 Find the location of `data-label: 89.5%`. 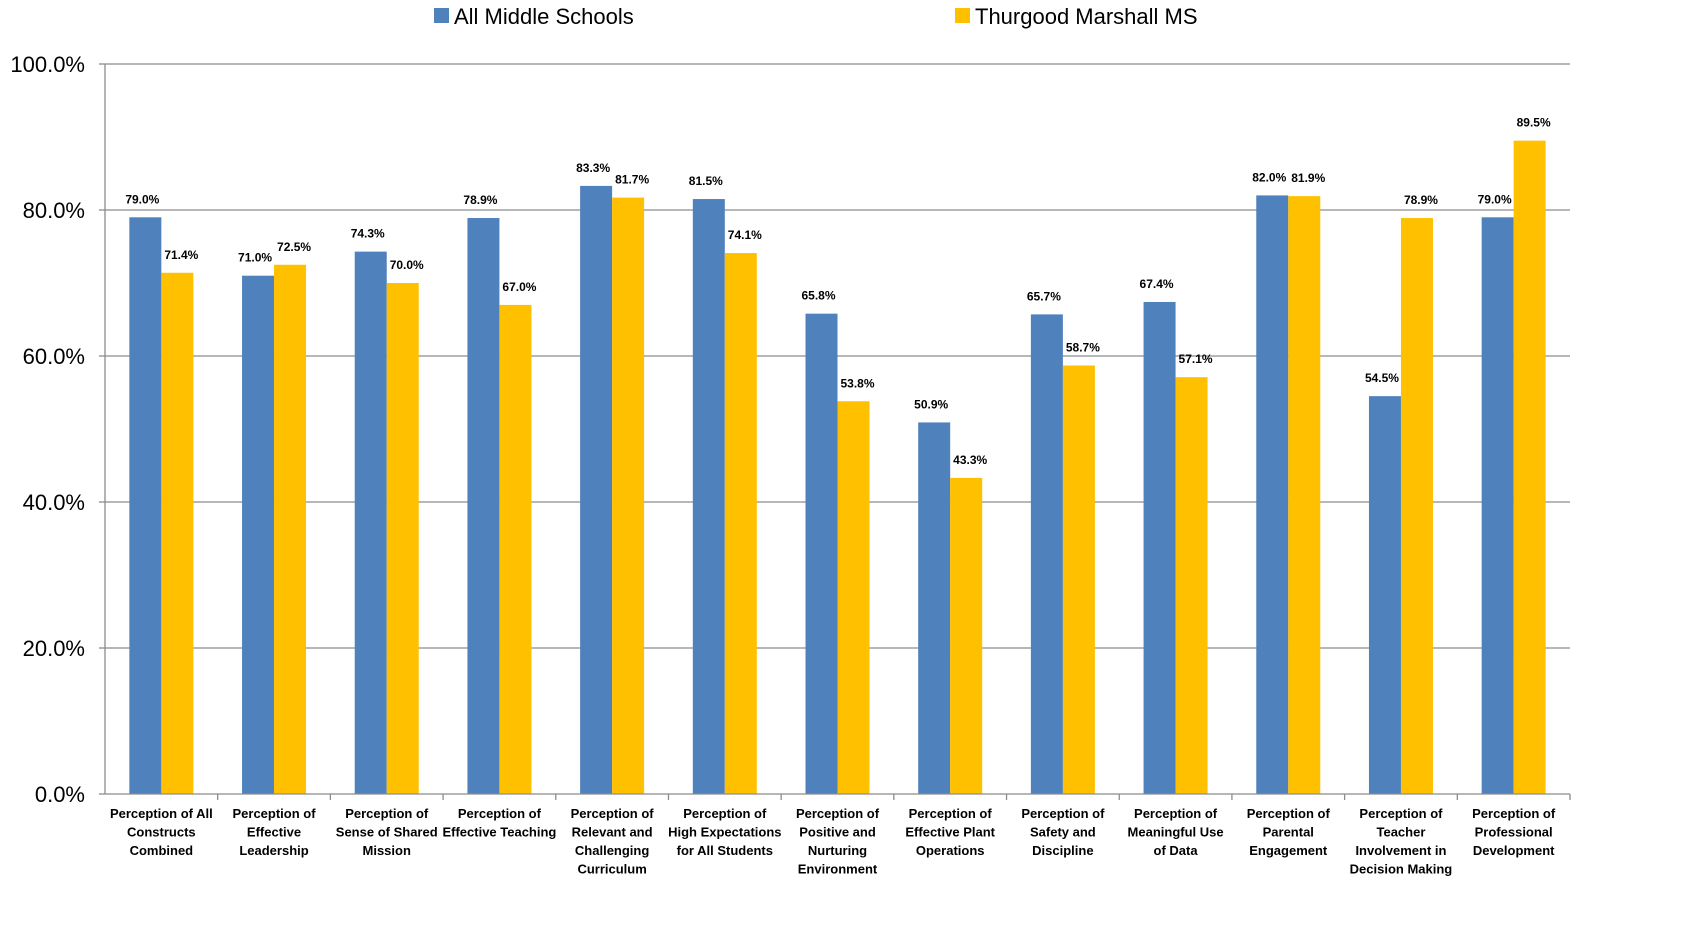

data-label: 89.5% is located at coordinates (1534, 123).